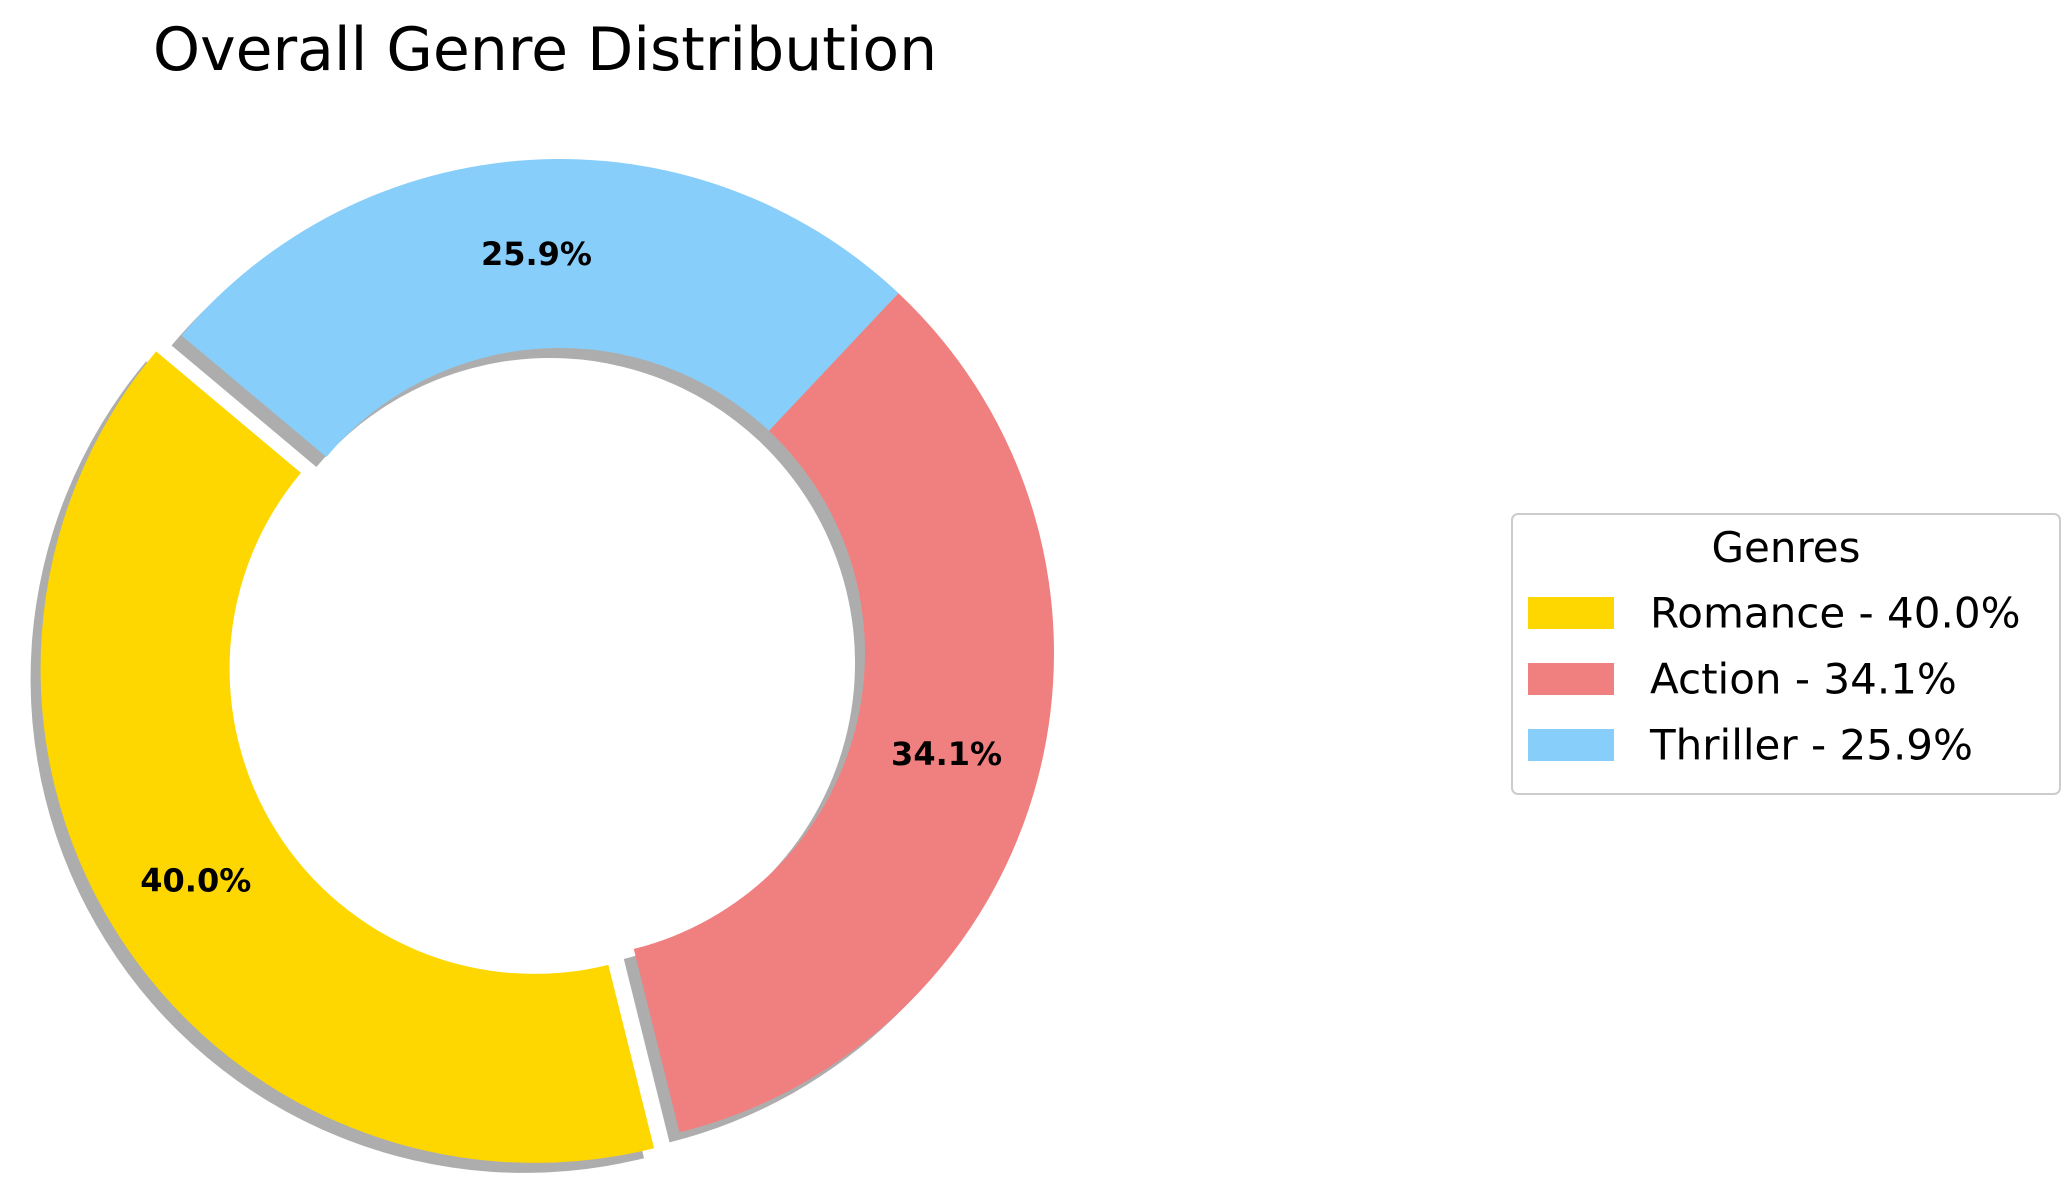  Describe the element at coordinates (1571, 679) in the screenshot. I see `legend-swatch-action` at that location.